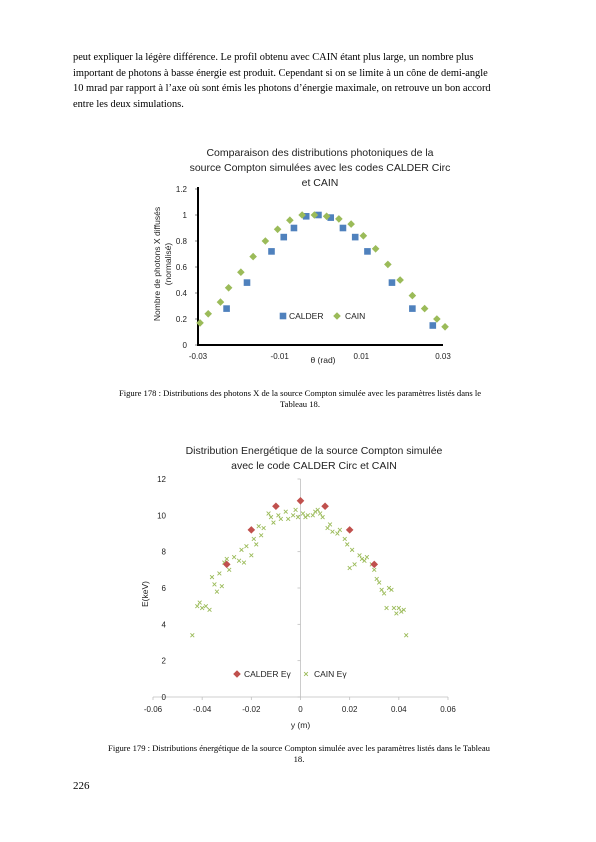  I want to click on x-tick-label: 0, so click(300, 709).